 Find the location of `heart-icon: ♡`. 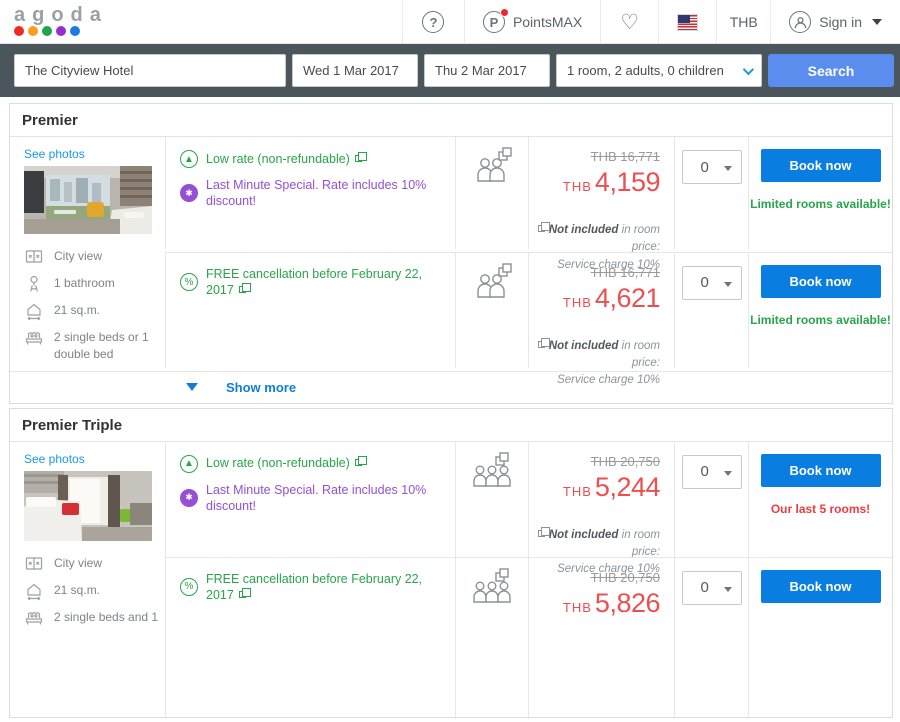

heart-icon: ♡ is located at coordinates (630, 22).